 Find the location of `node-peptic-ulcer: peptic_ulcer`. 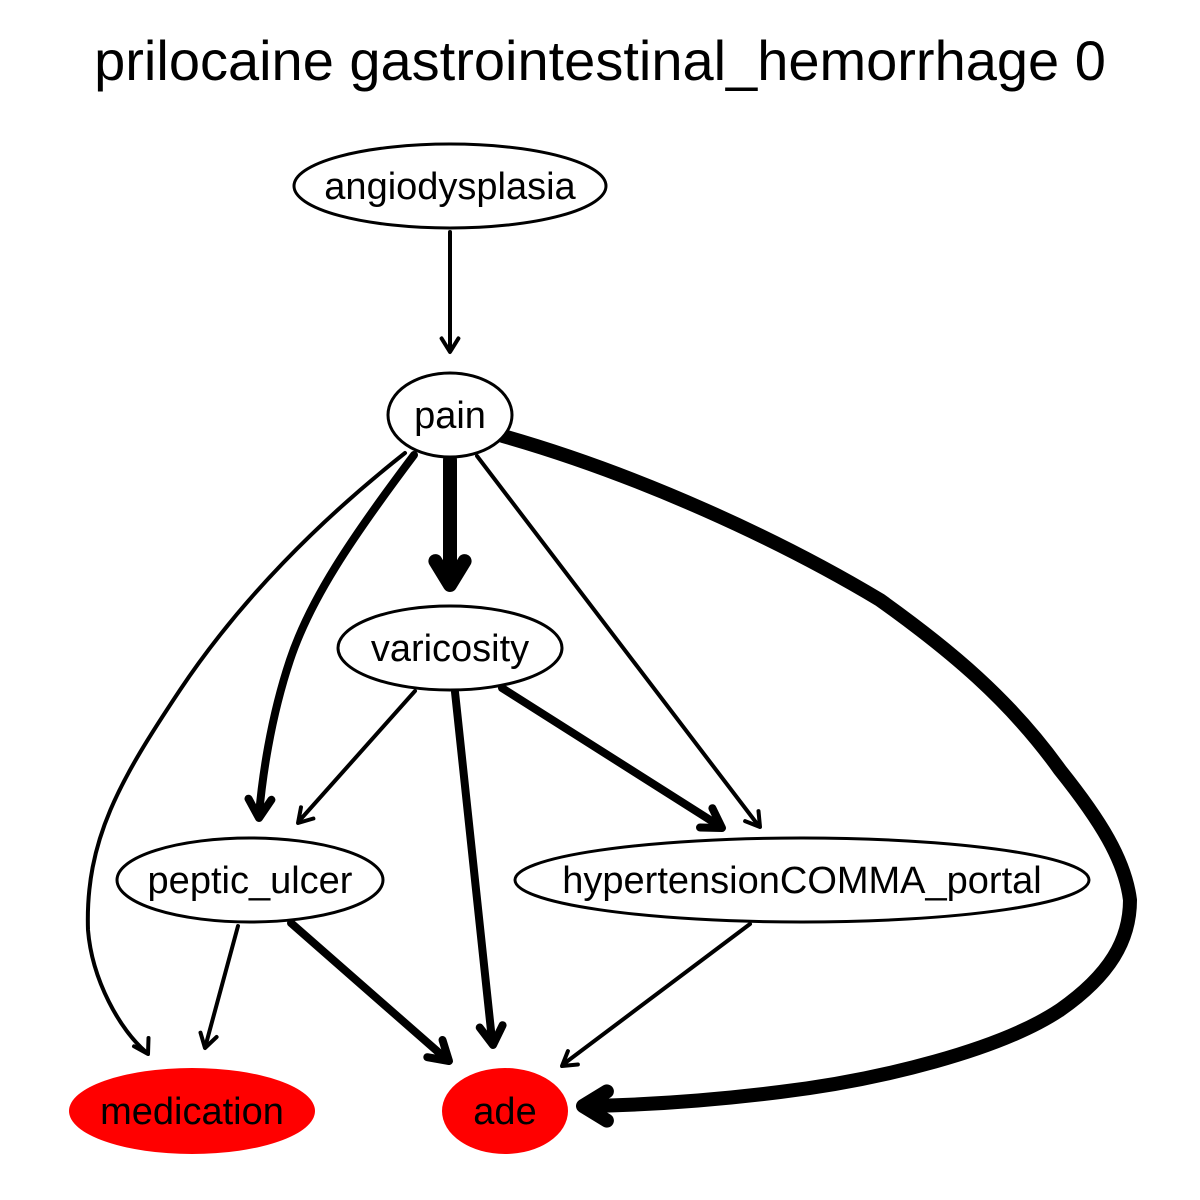

node-peptic-ulcer: peptic_ulcer is located at coordinates (250, 880).